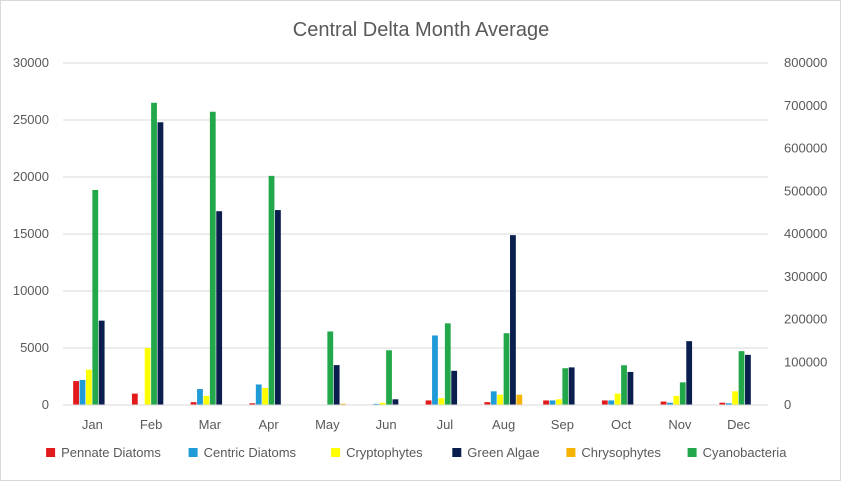 Image resolution: width=841 pixels, height=487 pixels. I want to click on bar-cryptophytes-nov, so click(676, 400).